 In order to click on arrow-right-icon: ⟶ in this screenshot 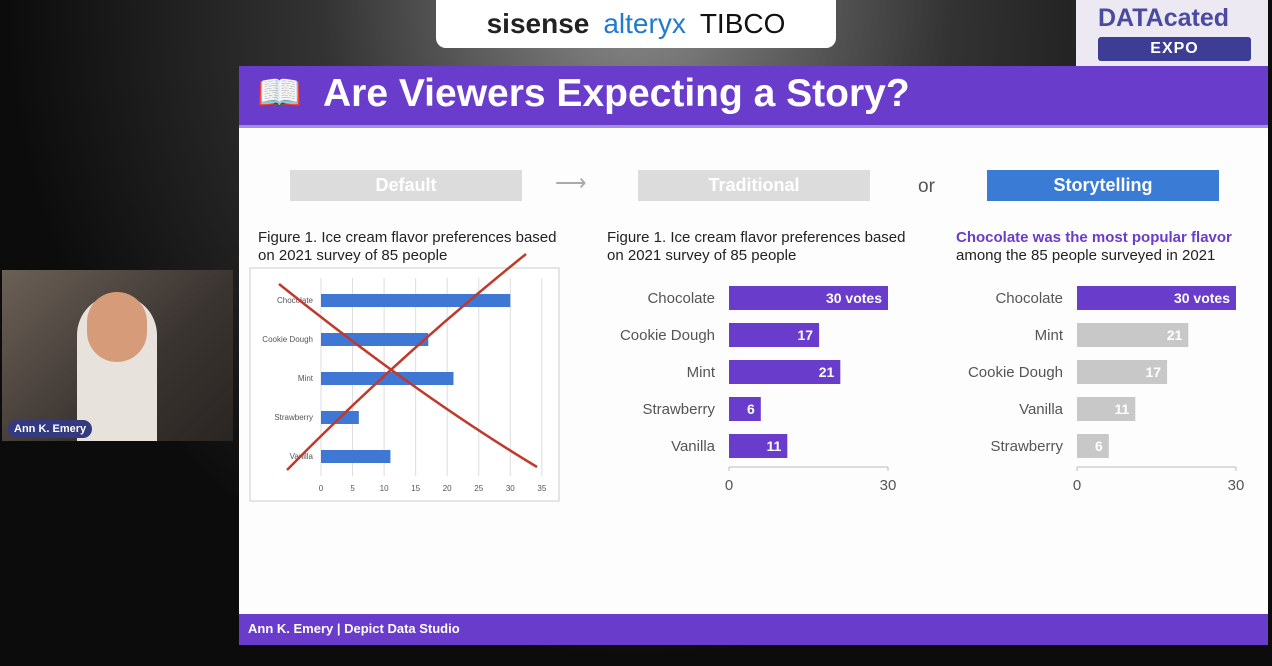, I will do `click(571, 182)`.